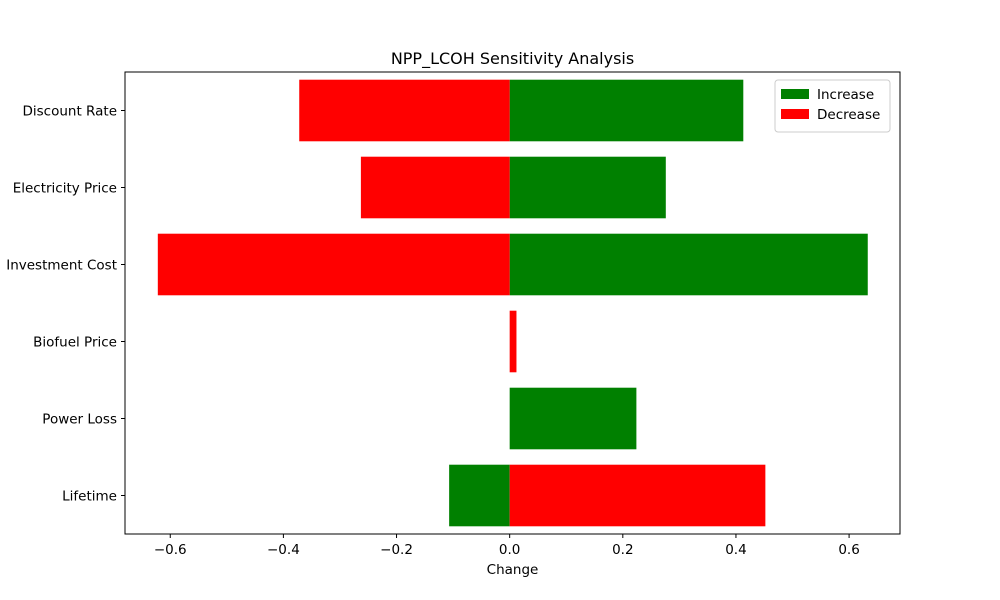 The height and width of the screenshot is (600, 1000). Describe the element at coordinates (79, 420) in the screenshot. I see `y-tick-label: Power Loss` at that location.